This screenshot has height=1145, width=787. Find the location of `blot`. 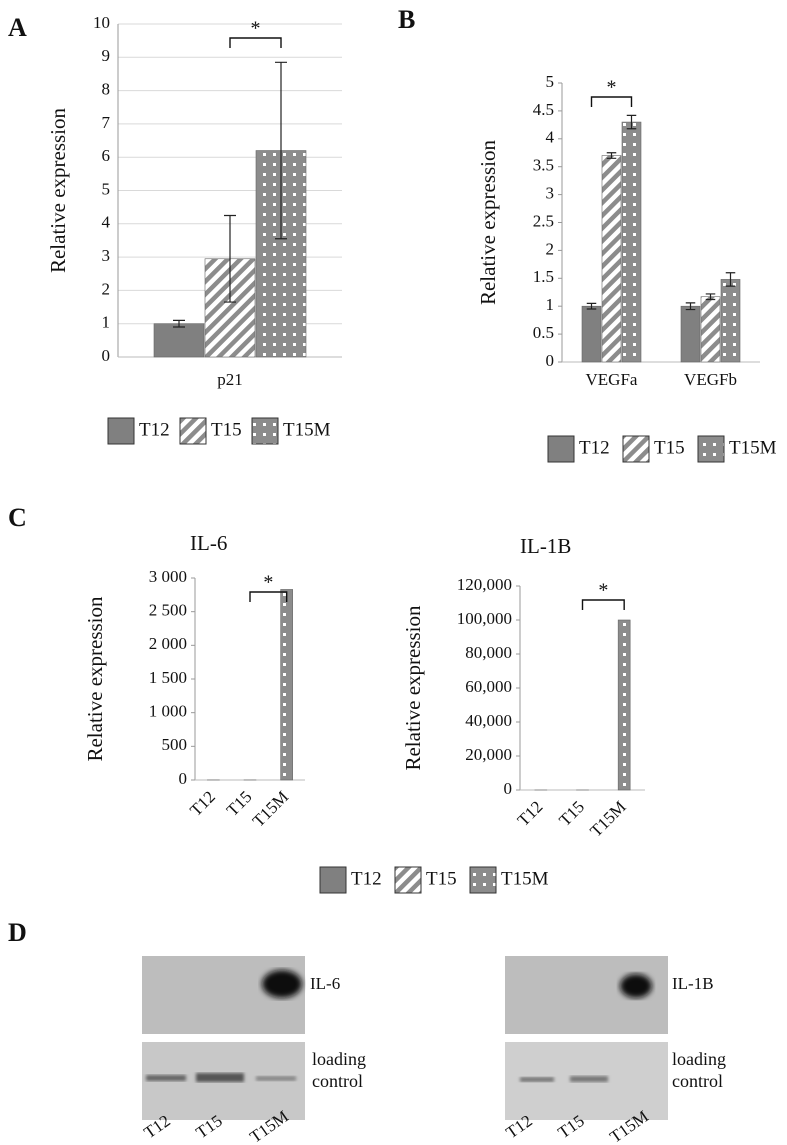

blot is located at coordinates (405, 1038).